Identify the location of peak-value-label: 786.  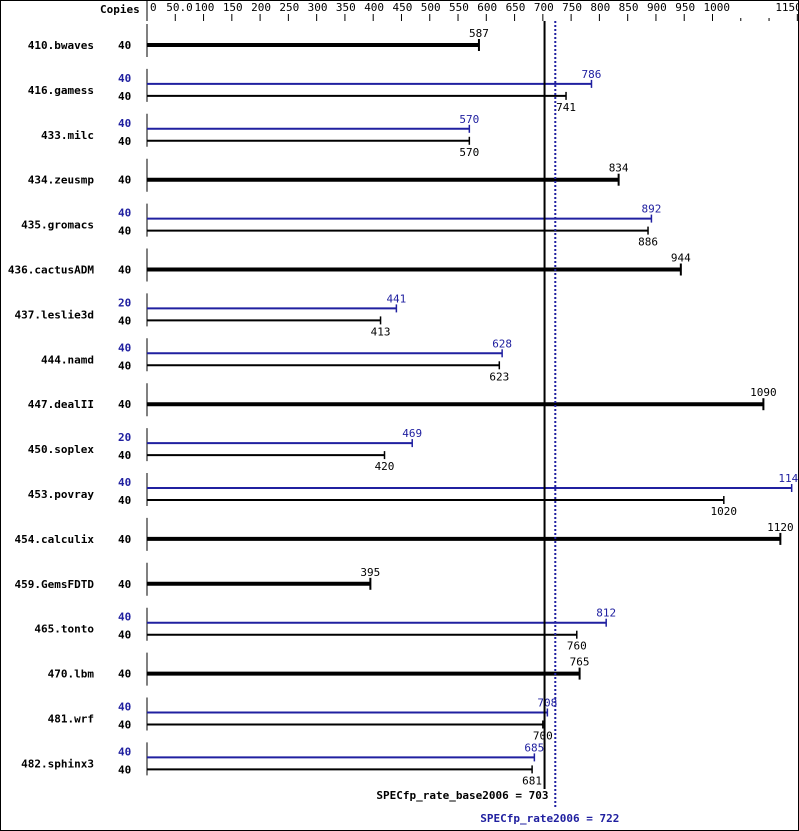
(592, 74).